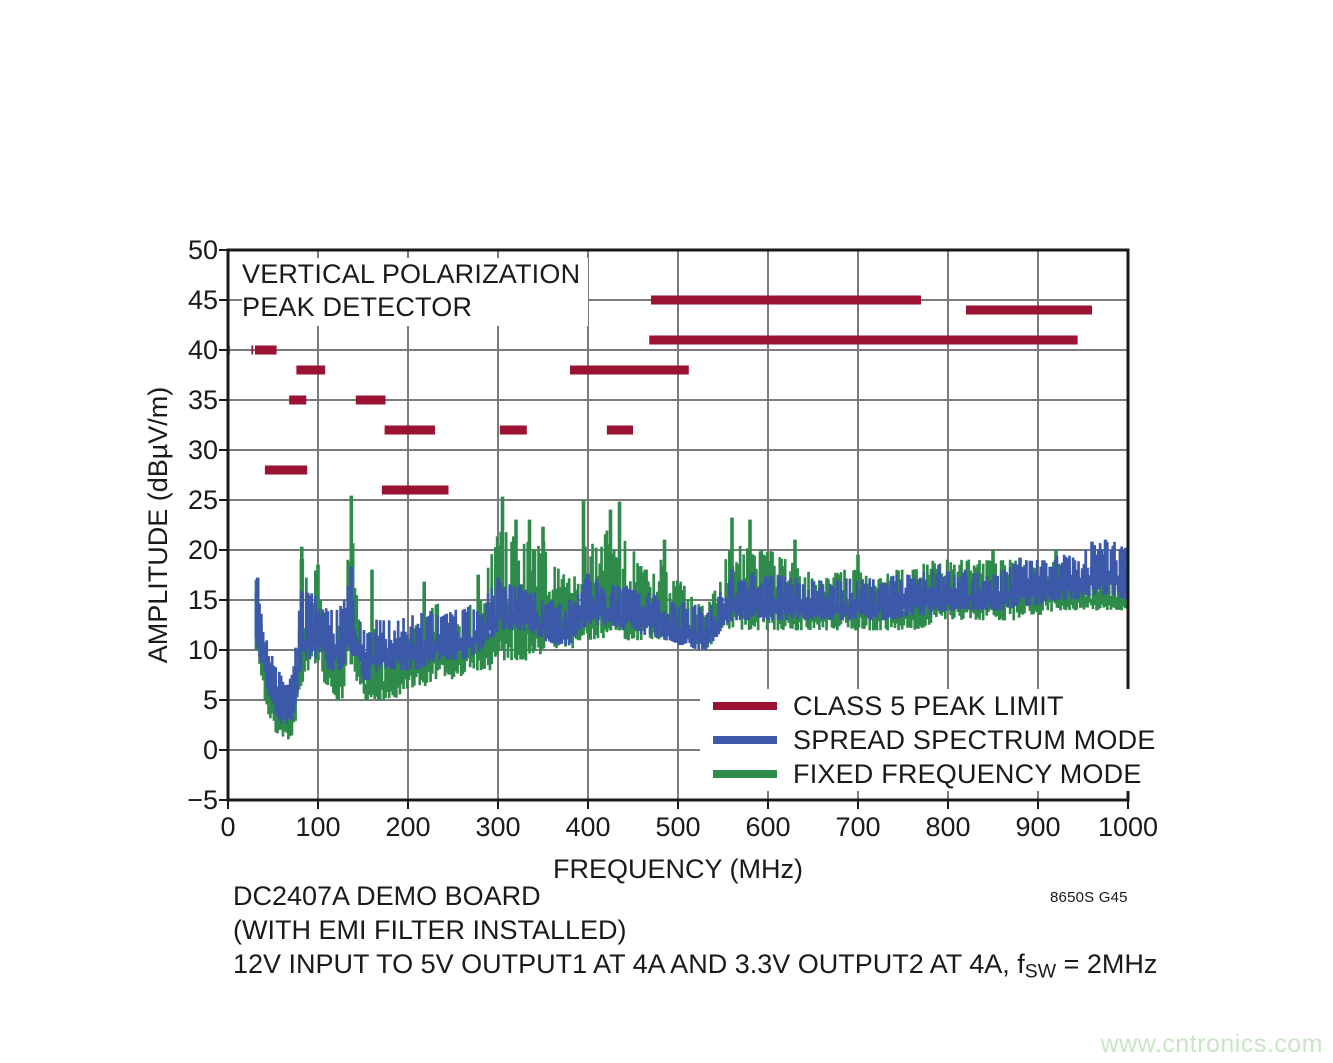 The height and width of the screenshot is (1063, 1333). I want to click on y-tick-label: 35, so click(202, 400).